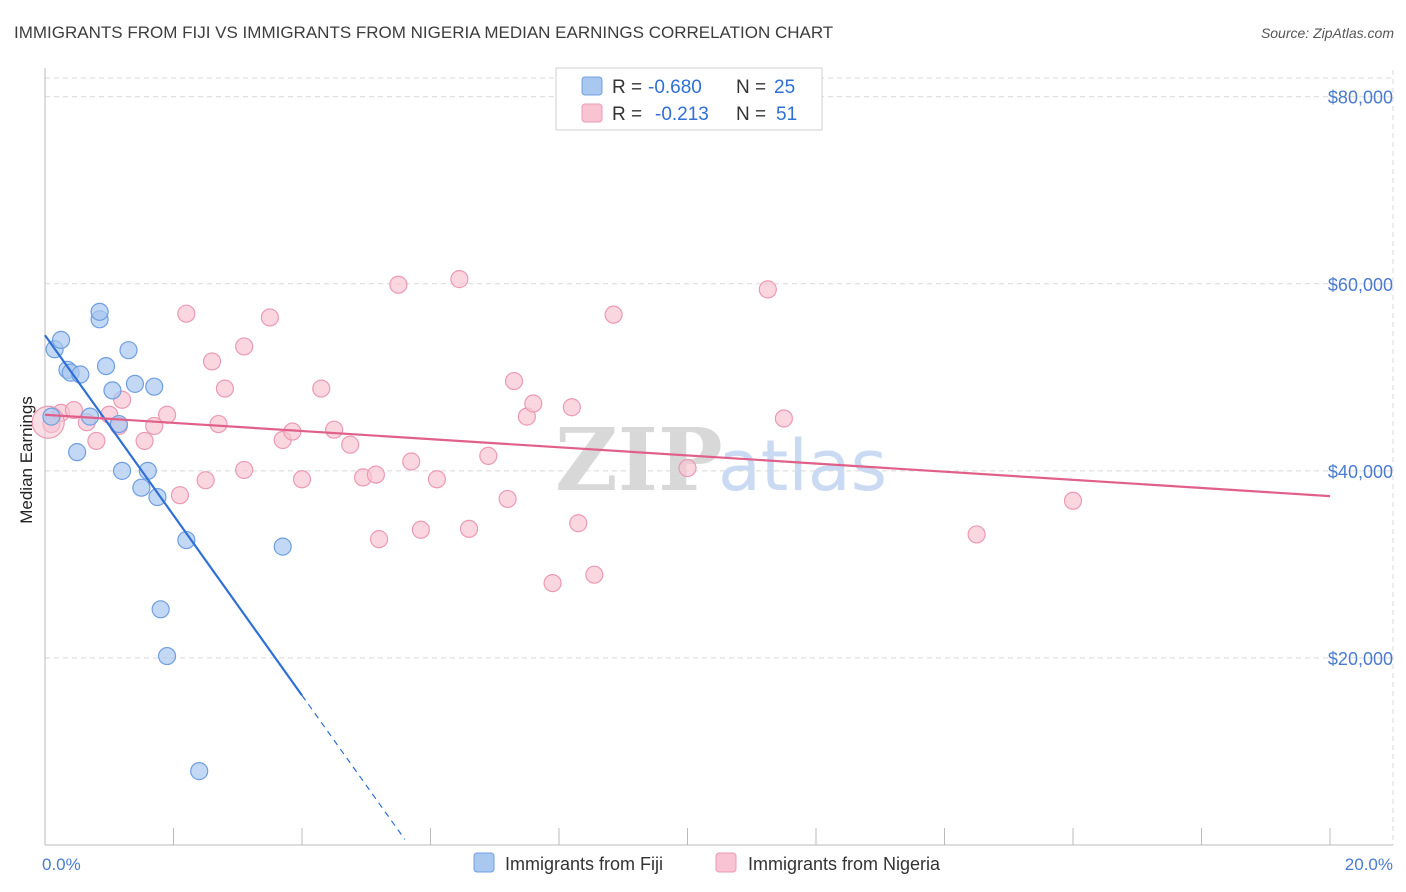  Describe the element at coordinates (353, 767) in the screenshot. I see `fiji-trend-extension` at that location.